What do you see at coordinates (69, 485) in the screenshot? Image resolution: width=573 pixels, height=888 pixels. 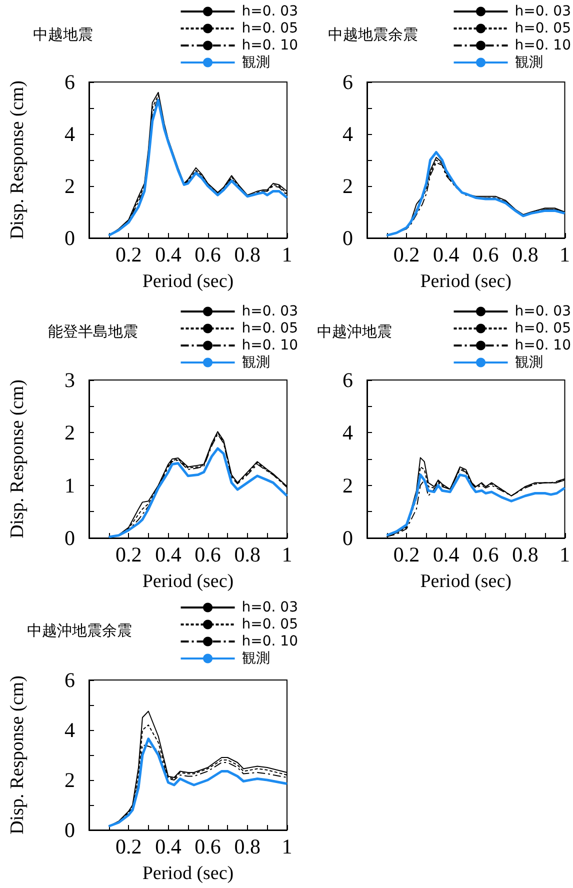 I see `y-tick-label: 1` at bounding box center [69, 485].